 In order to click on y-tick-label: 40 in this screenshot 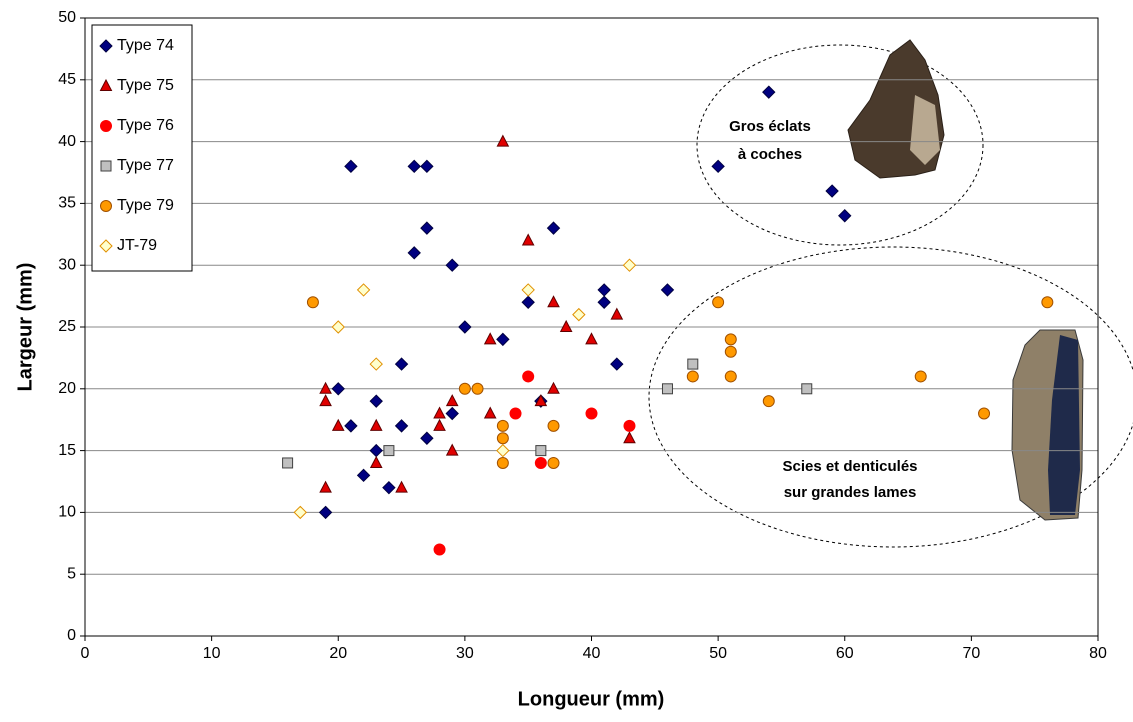, I will do `click(67, 141)`.